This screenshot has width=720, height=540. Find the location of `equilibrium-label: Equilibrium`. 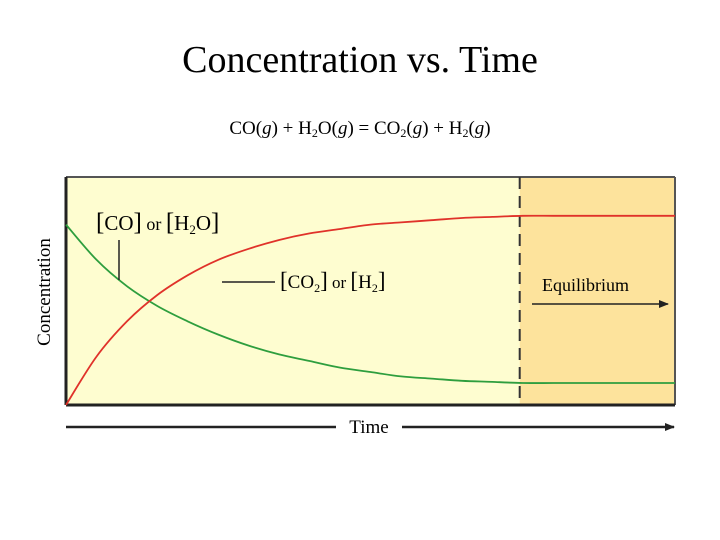

equilibrium-label: Equilibrium is located at coordinates (585, 285).